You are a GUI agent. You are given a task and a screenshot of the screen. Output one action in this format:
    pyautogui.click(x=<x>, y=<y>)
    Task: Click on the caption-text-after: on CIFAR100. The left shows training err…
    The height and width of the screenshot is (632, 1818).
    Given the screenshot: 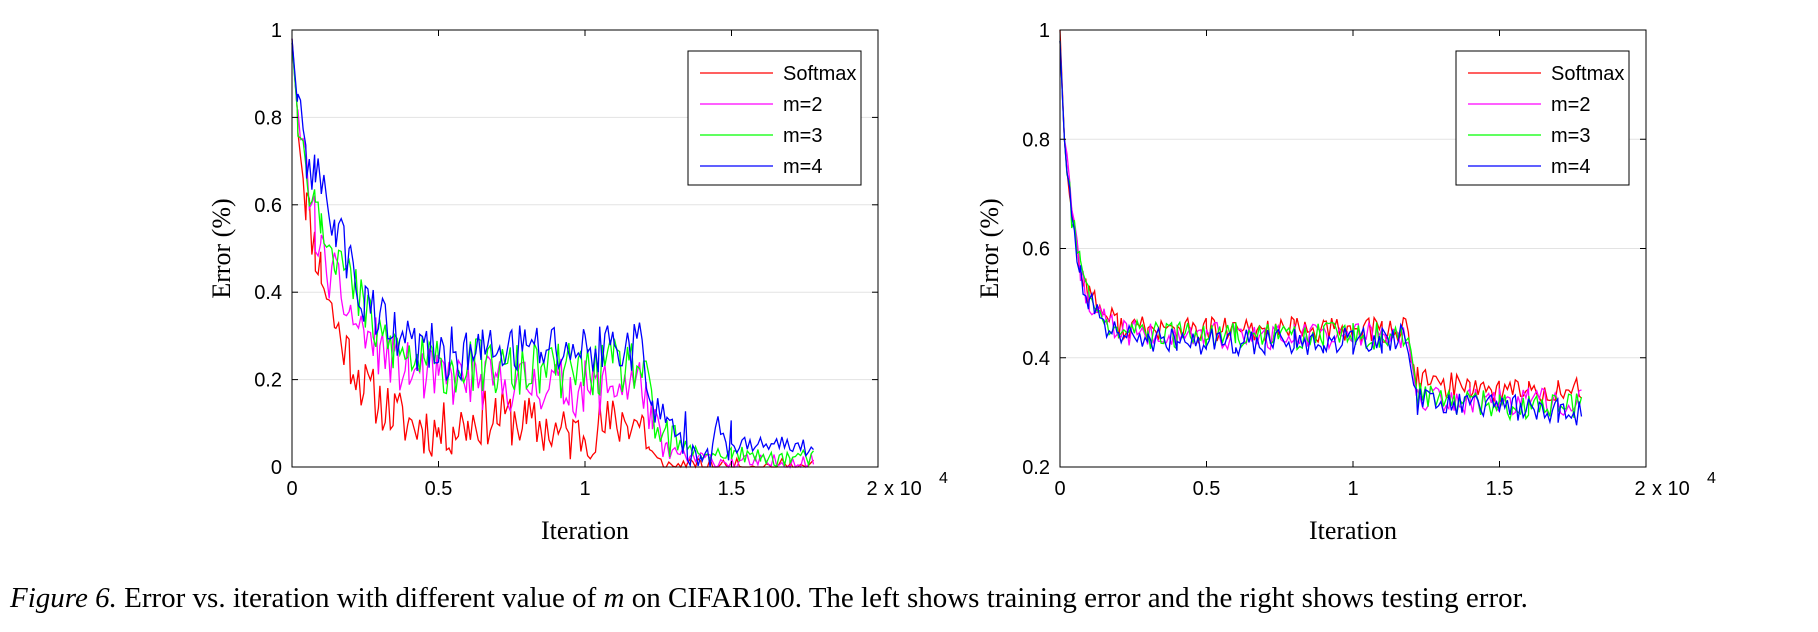 What is the action you would take?
    pyautogui.click(x=1079, y=598)
    